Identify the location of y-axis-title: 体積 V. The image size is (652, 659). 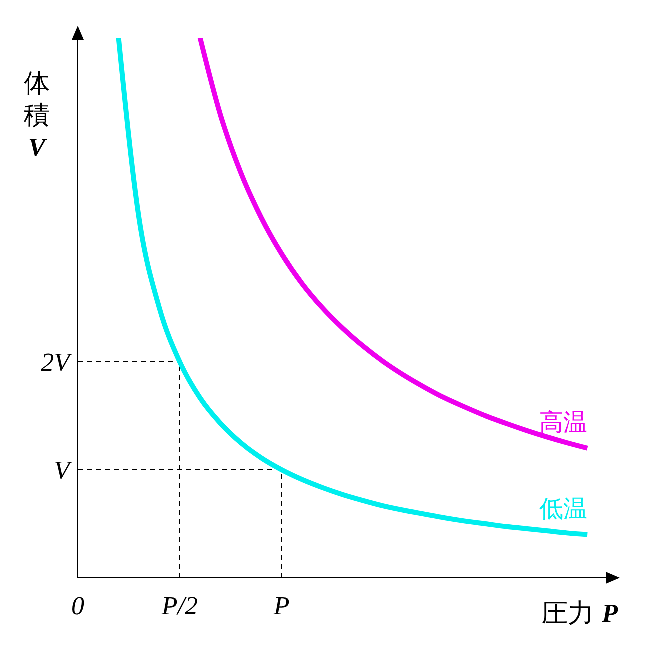
(37, 116).